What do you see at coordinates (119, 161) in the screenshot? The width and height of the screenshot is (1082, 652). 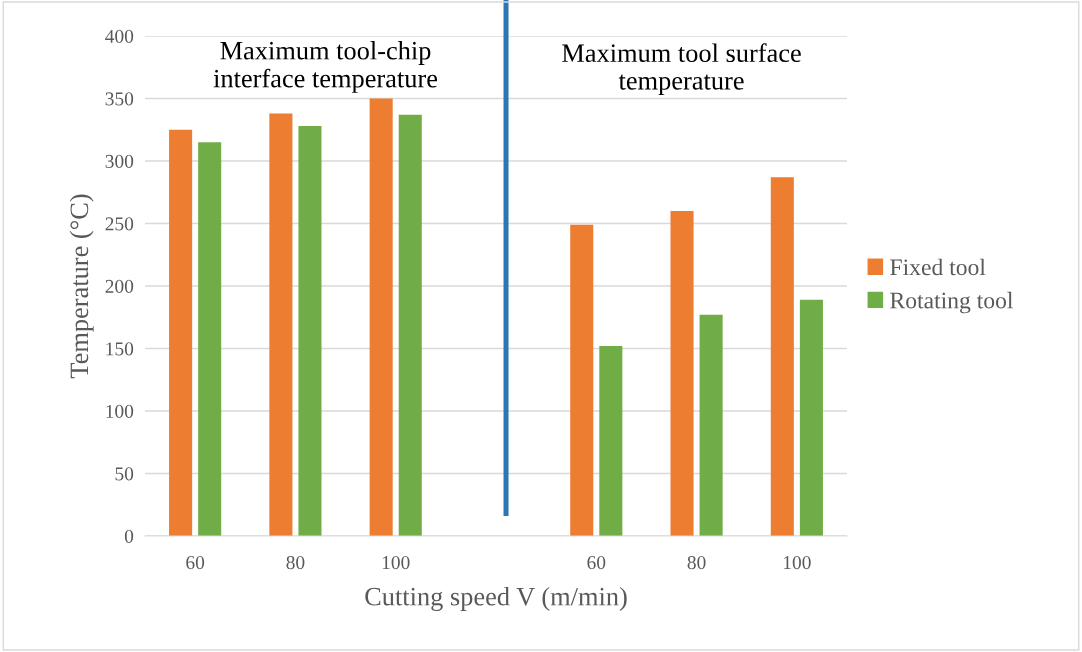 I see `y-tick-label: 300` at bounding box center [119, 161].